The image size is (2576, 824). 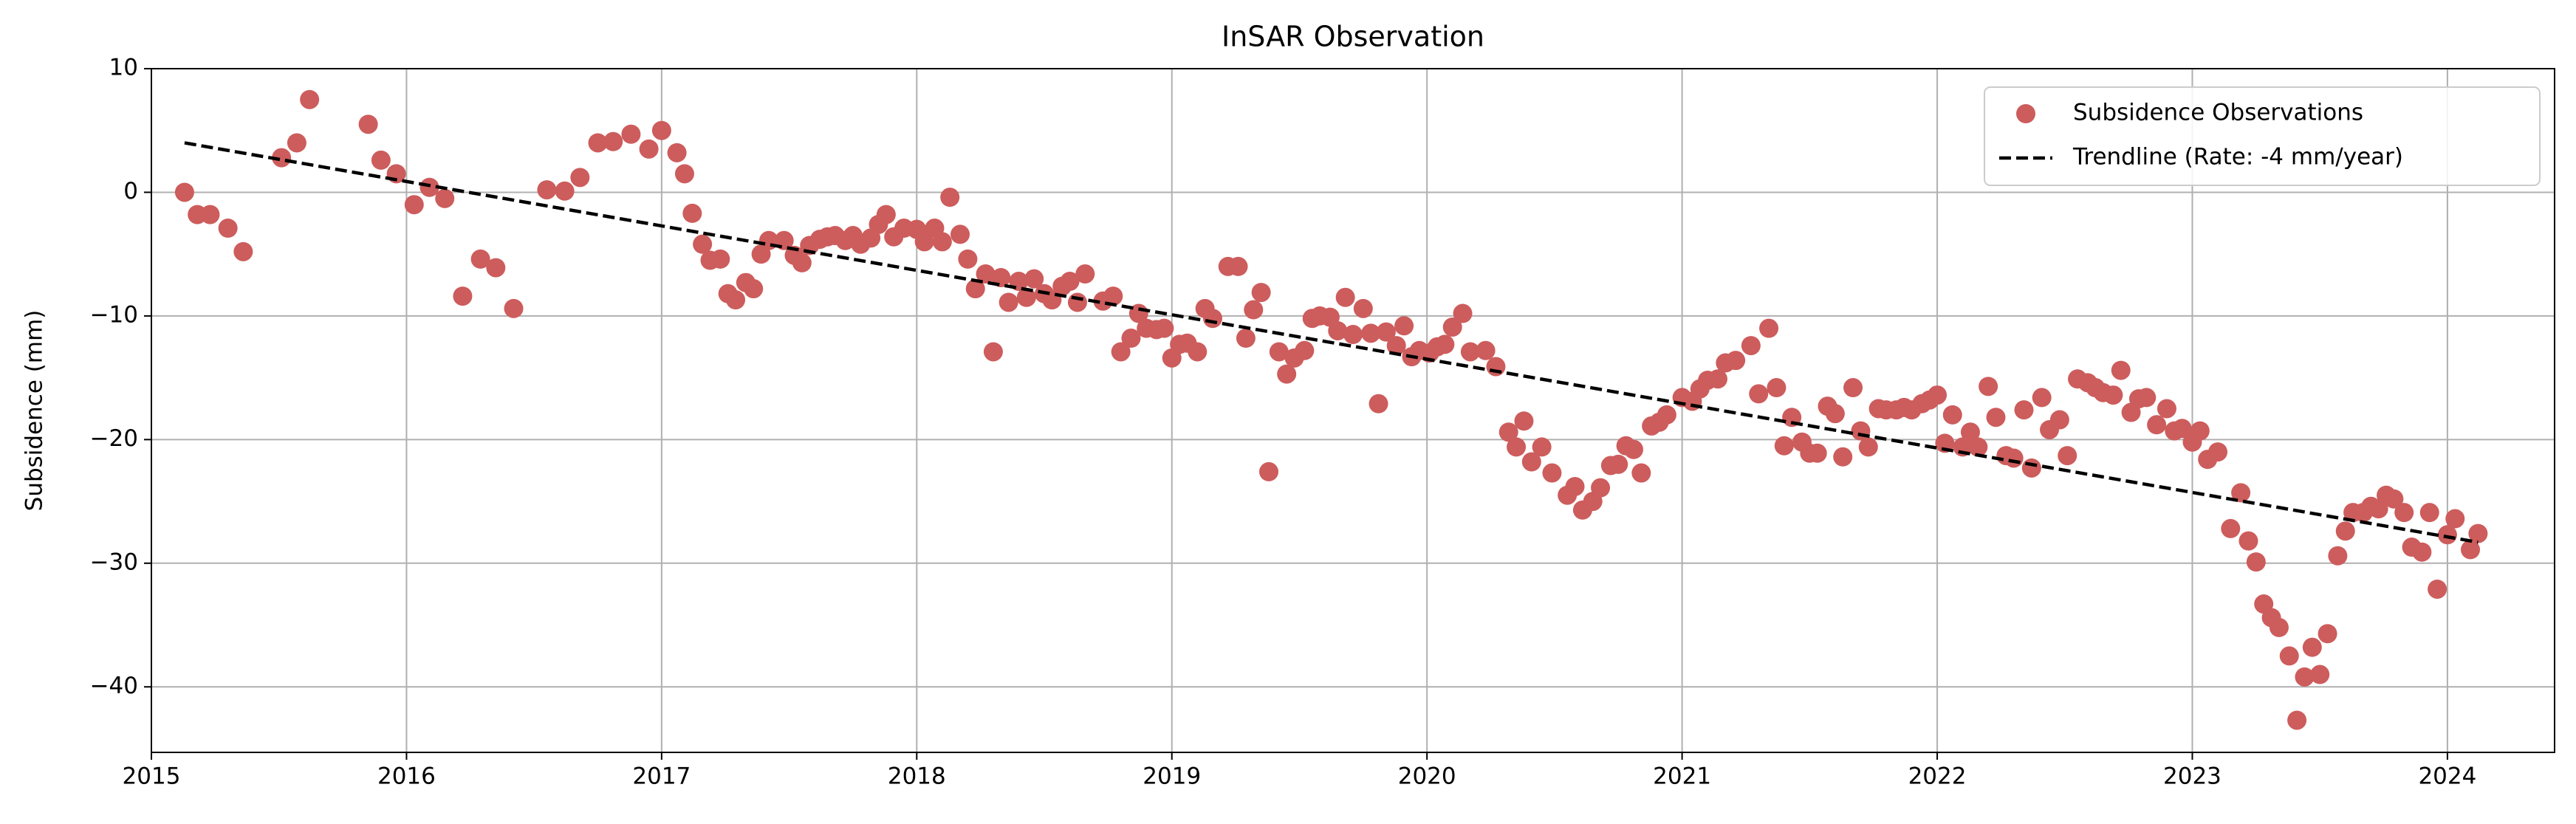 I want to click on x-tick-label: 2024, so click(x=2447, y=776).